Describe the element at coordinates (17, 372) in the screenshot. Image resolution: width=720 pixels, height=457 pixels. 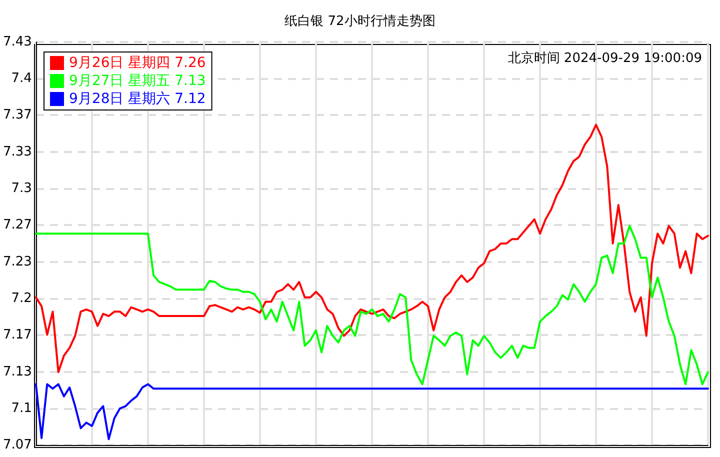
I see `y-tick-label: 7.13` at that location.